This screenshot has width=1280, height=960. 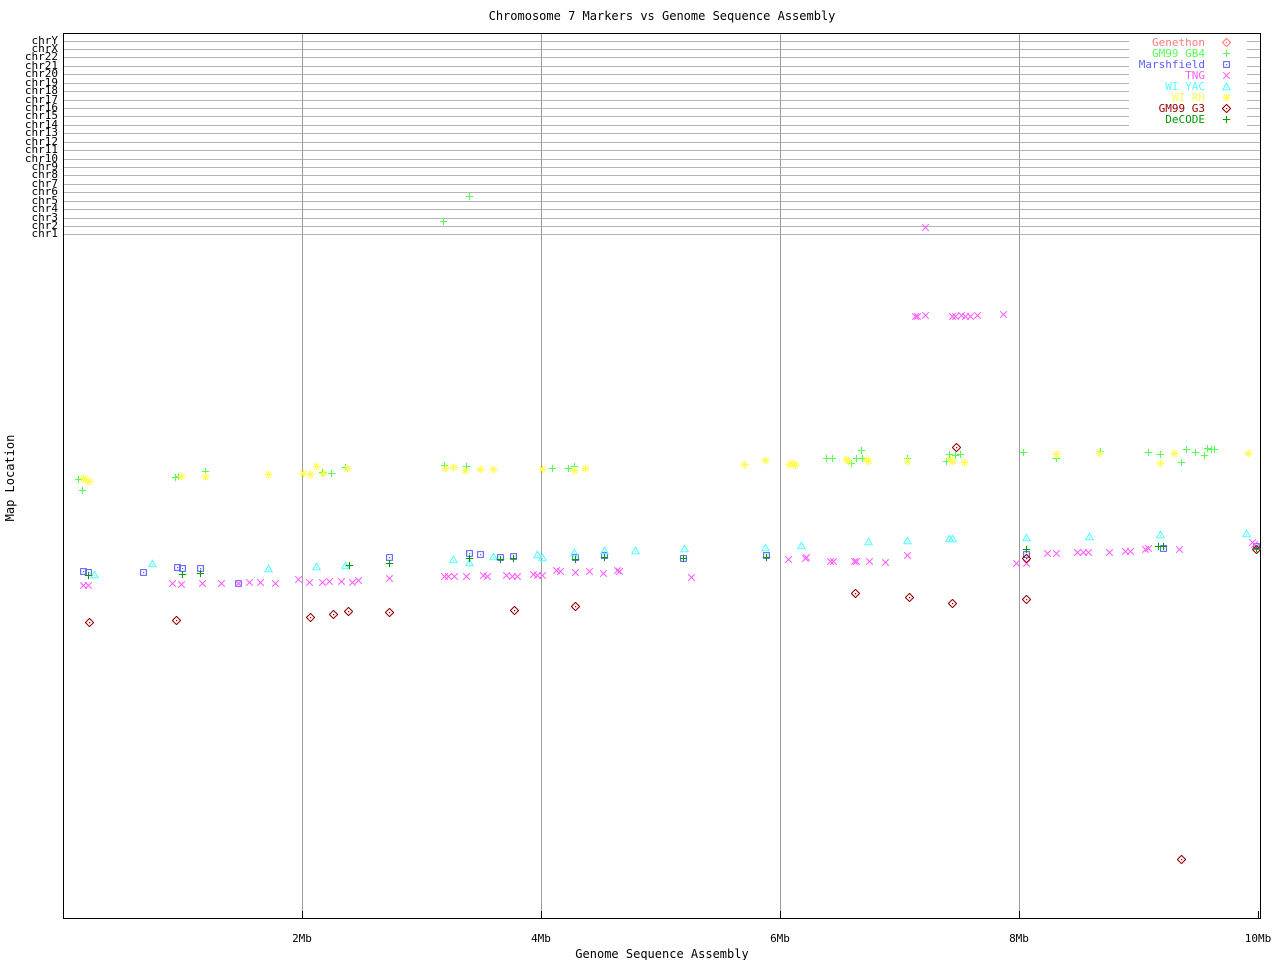 I want to click on chr-label-chr15: chr15, so click(x=41, y=116).